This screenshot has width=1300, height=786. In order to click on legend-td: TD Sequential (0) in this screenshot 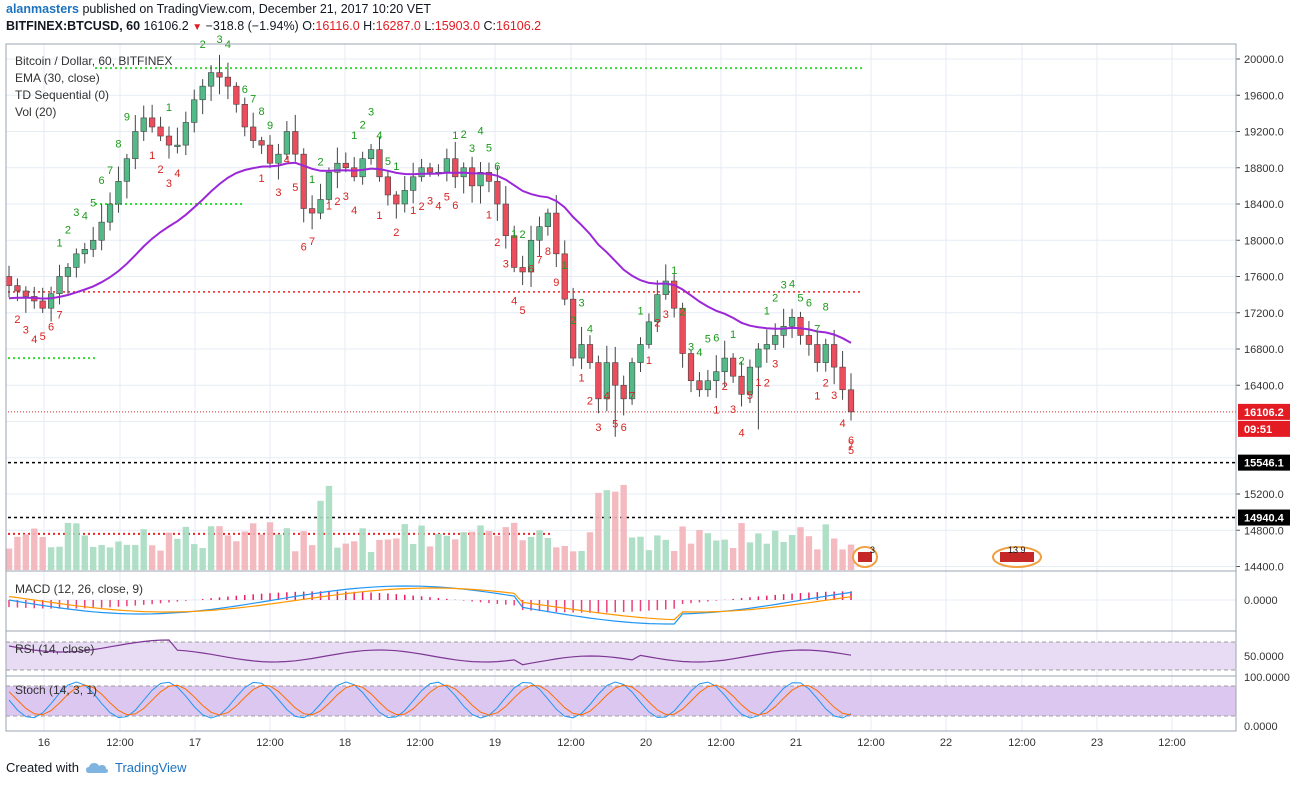, I will do `click(62, 95)`.